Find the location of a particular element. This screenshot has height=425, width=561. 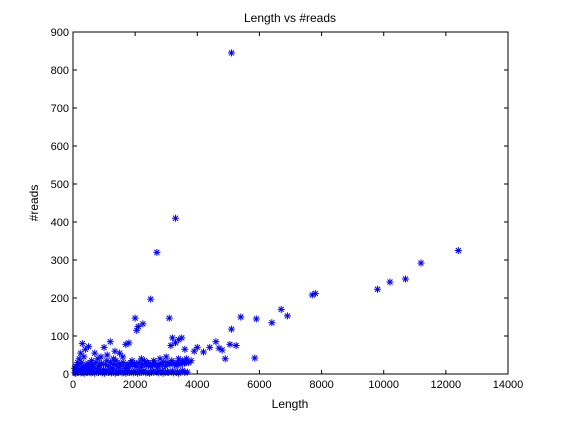

x-tick-label: 2000 is located at coordinates (135, 385).